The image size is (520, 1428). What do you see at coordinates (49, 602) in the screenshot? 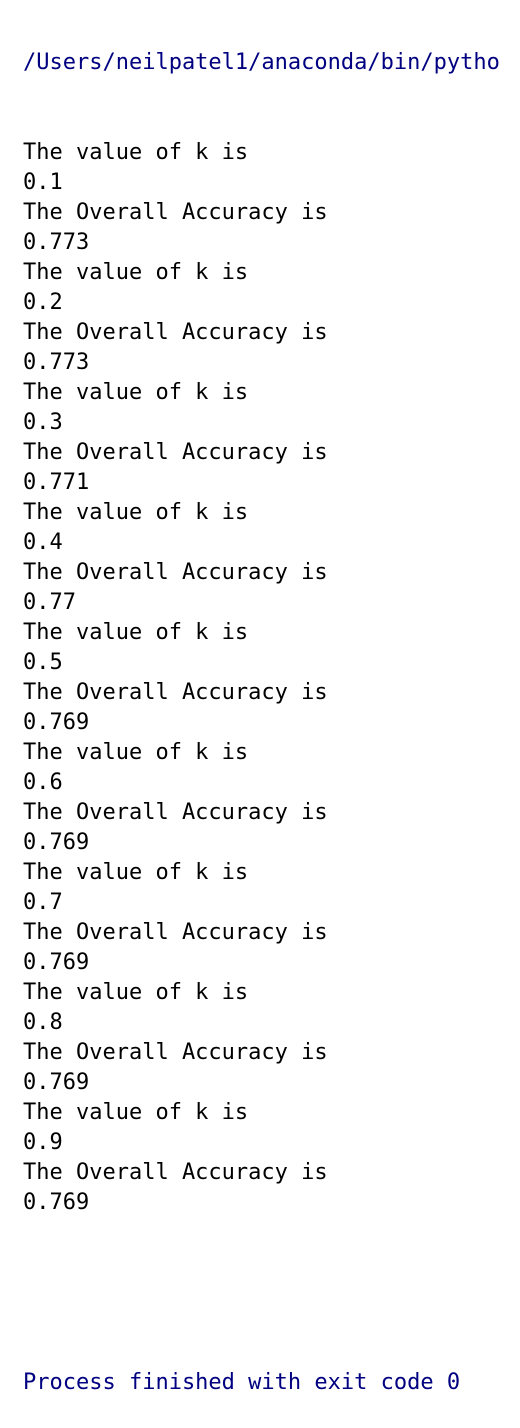
I see `console-line: 0.77` at bounding box center [49, 602].